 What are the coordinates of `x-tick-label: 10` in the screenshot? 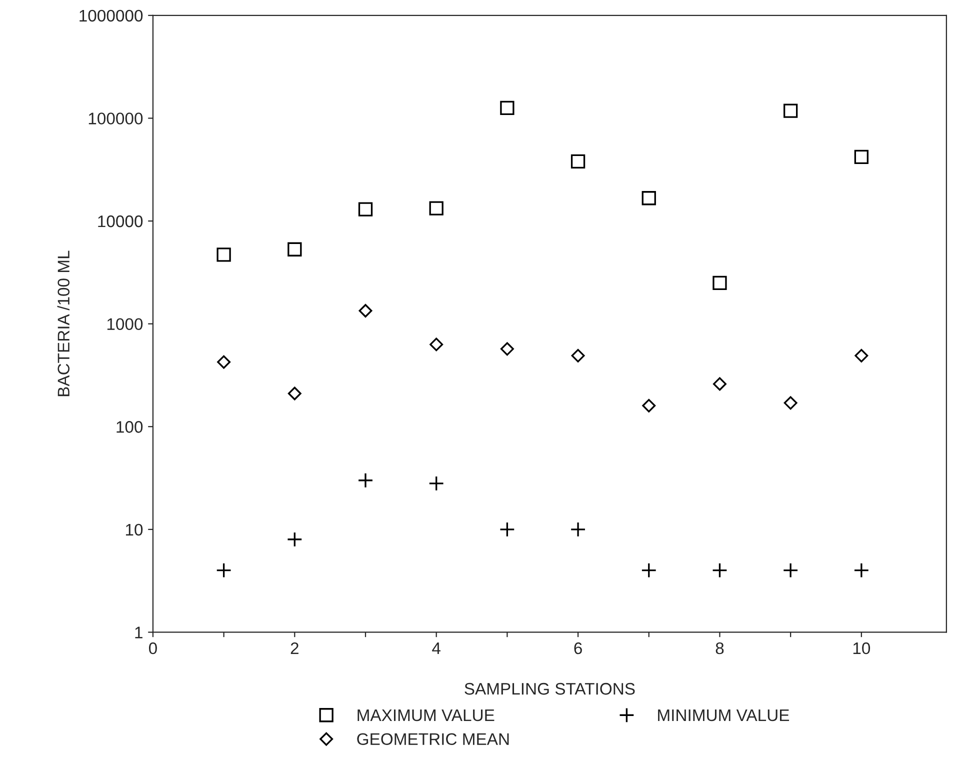 It's located at (861, 648).